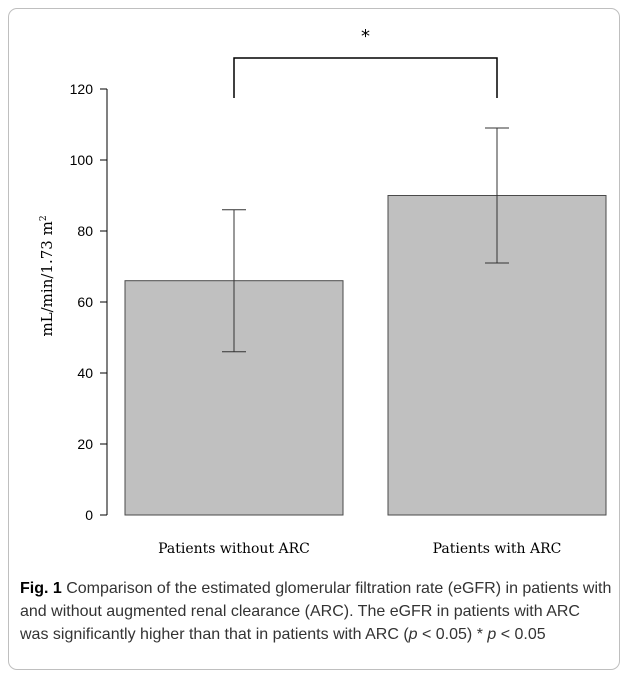 The height and width of the screenshot is (678, 629). Describe the element at coordinates (41, 588) in the screenshot. I see `figure-label: Fig. 1` at that location.